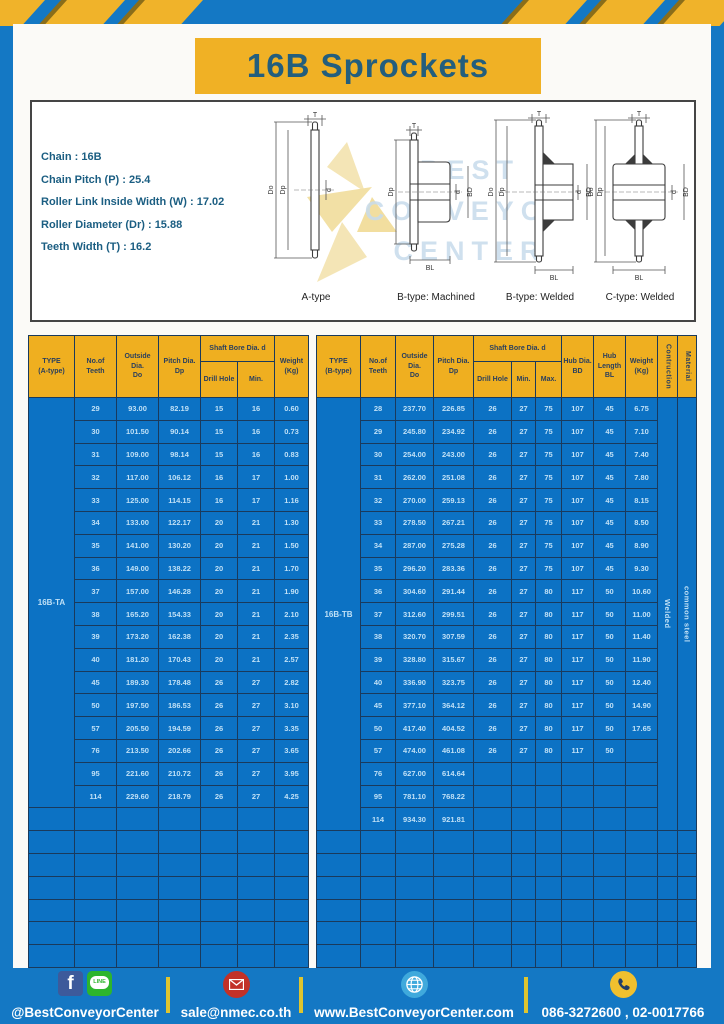 Image resolution: width=724 pixels, height=1024 pixels. I want to click on table-cell: 315.67, so click(453, 659).